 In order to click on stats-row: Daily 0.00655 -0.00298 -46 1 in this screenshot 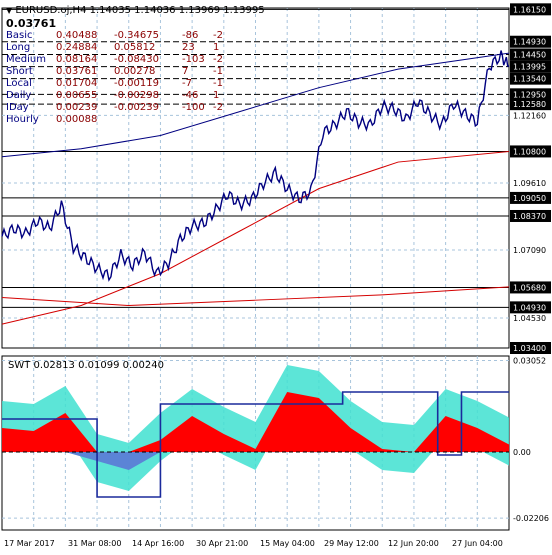, I will do `click(126, 96)`.